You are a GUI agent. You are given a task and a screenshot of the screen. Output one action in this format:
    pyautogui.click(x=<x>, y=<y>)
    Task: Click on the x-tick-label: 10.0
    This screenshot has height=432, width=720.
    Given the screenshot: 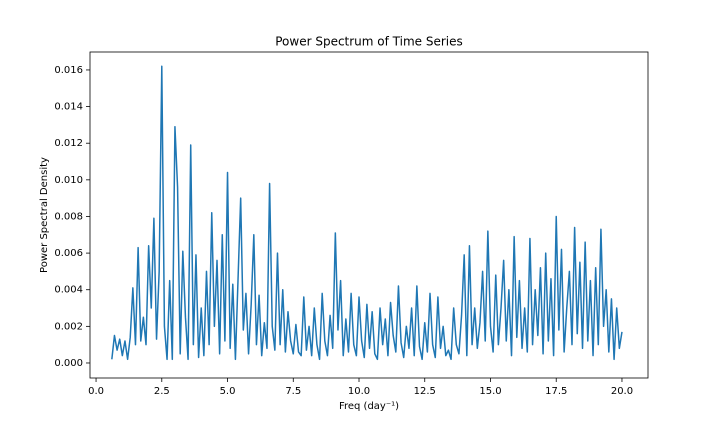 What is the action you would take?
    pyautogui.click(x=359, y=391)
    